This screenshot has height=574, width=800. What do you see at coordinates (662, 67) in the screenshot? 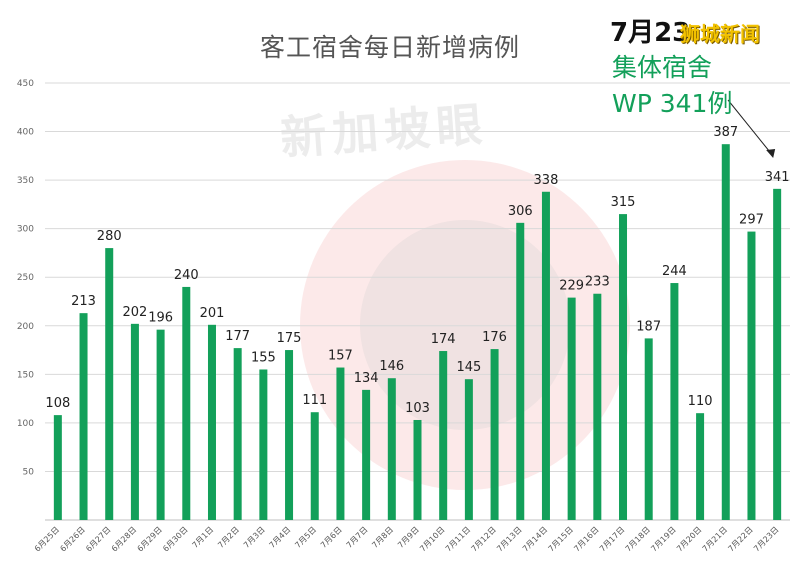
I see `annotation-line-1: 集体宿舍` at bounding box center [662, 67].